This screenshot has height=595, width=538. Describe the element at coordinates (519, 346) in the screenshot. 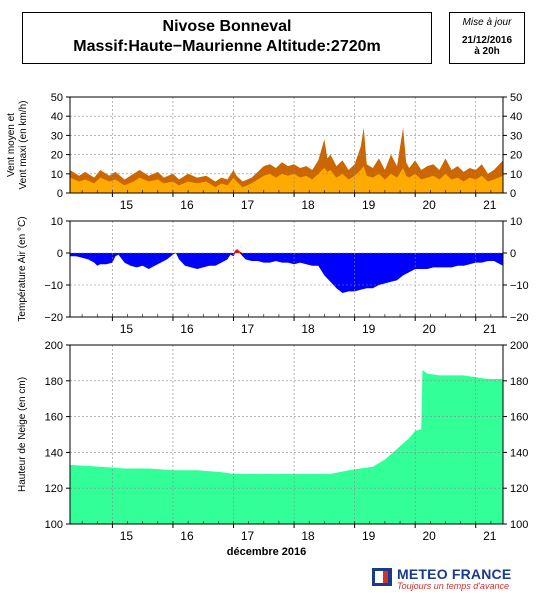

I see `y-tick-label-right: 200` at that location.